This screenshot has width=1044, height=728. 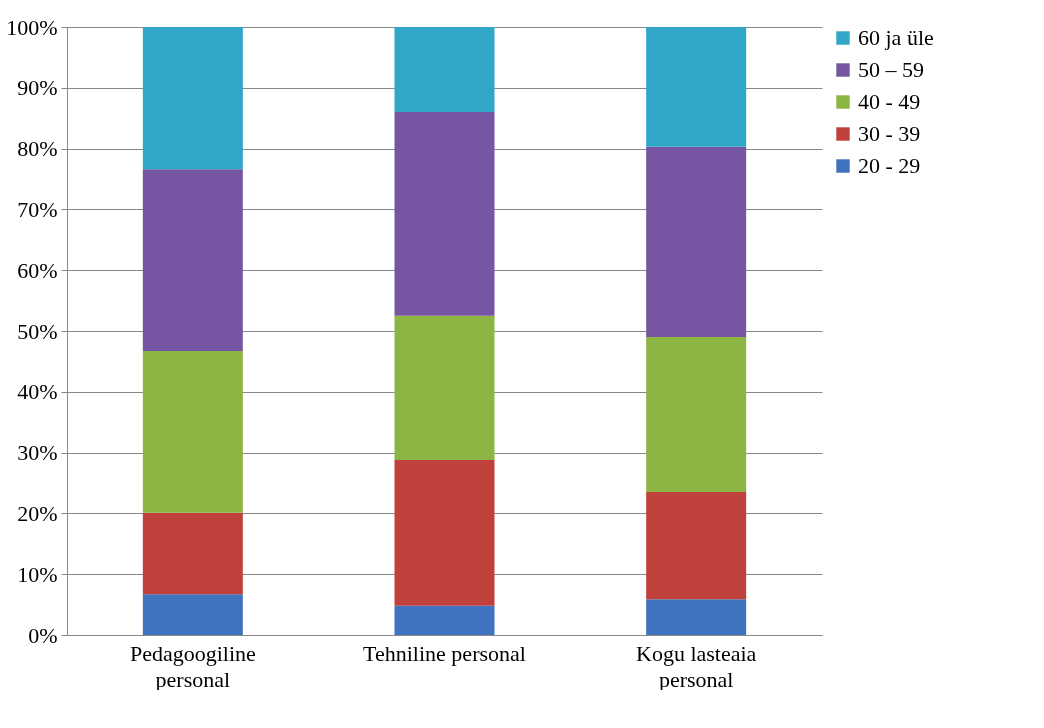 What do you see at coordinates (37, 209) in the screenshot?
I see `y-tick-label: 70%` at bounding box center [37, 209].